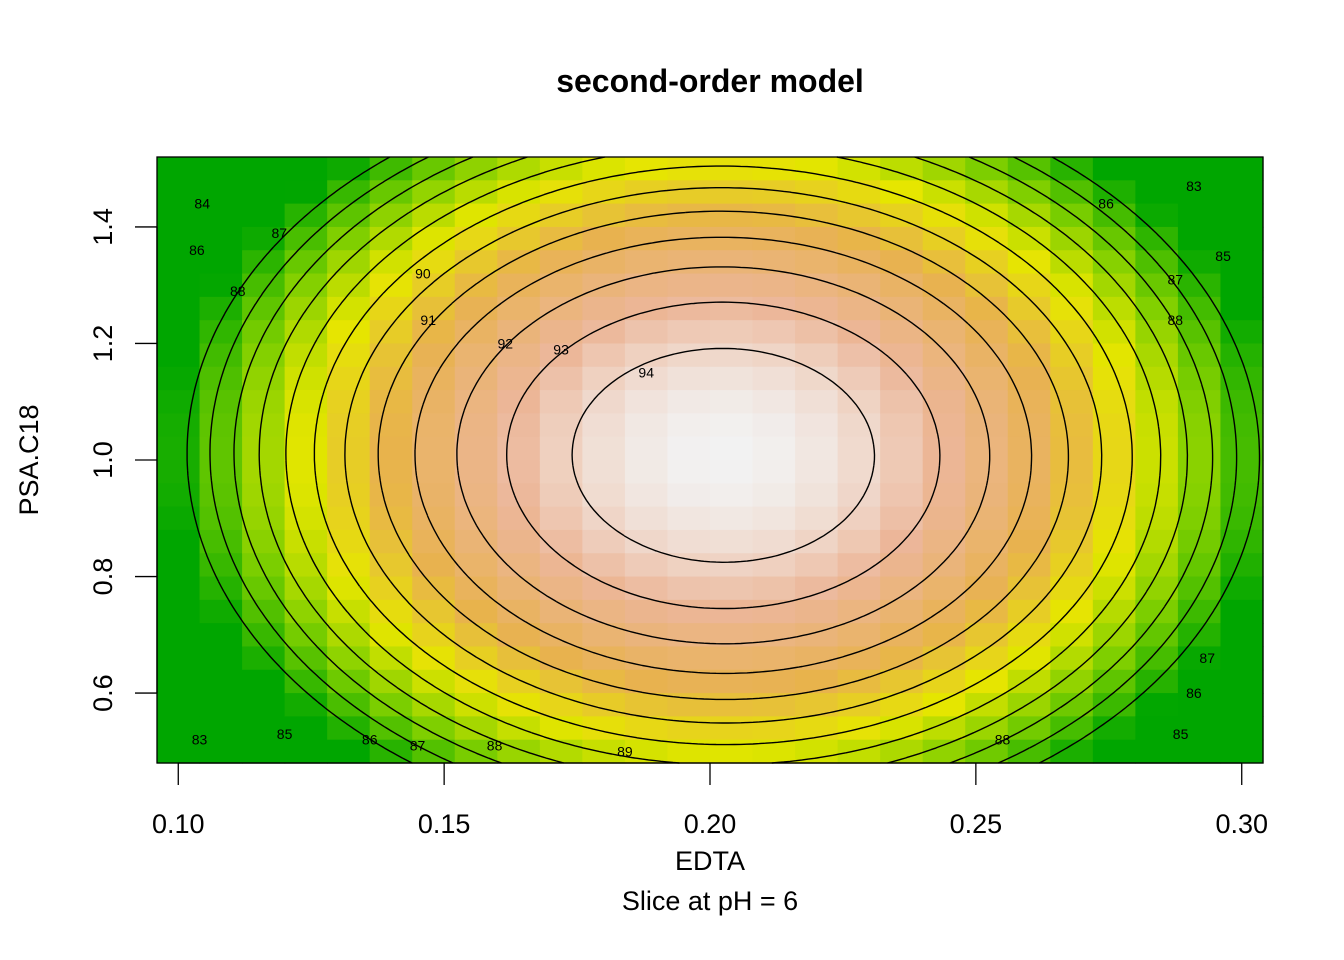  Describe the element at coordinates (561, 349) in the screenshot. I see `contour-label-93: 93` at that location.